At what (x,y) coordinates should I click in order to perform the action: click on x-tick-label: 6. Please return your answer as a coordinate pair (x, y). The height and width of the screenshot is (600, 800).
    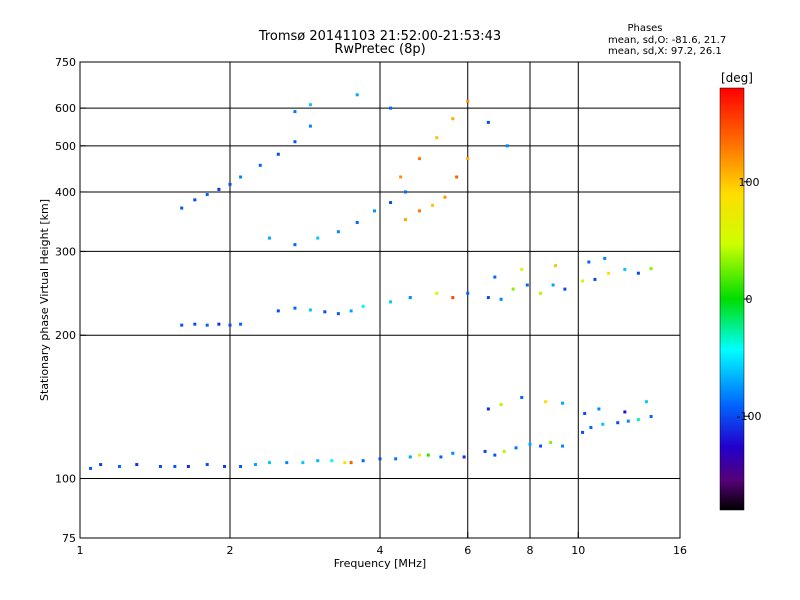
    Looking at the image, I should click on (467, 550).